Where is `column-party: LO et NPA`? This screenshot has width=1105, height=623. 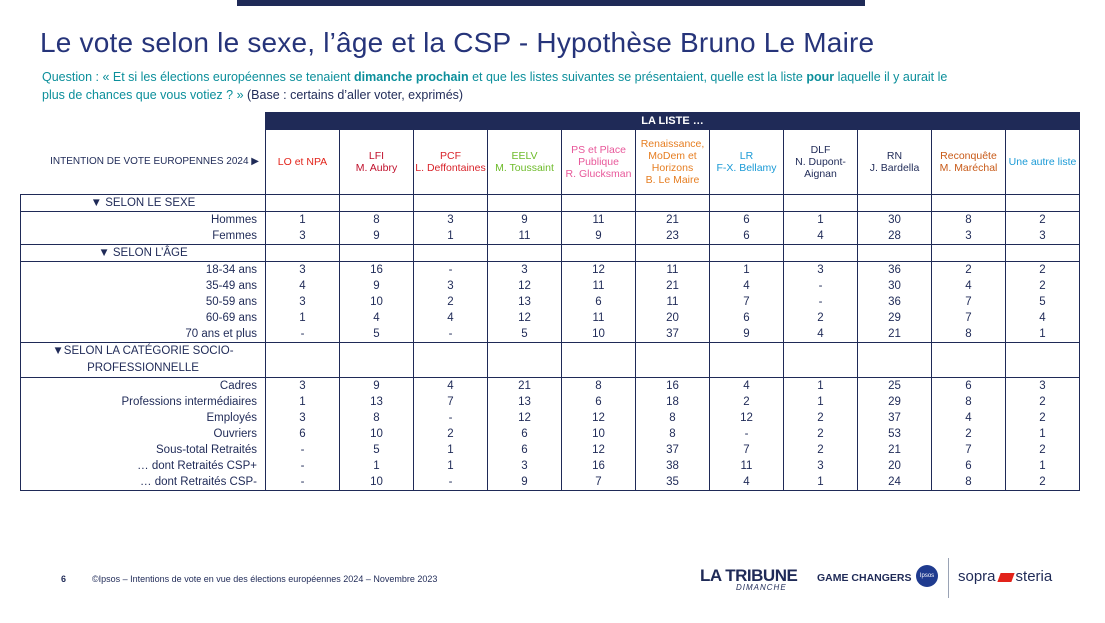 column-party: LO et NPA is located at coordinates (302, 162).